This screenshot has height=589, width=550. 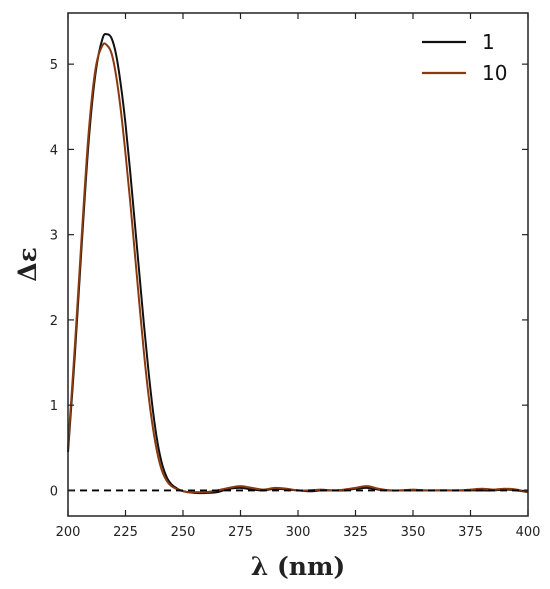 What do you see at coordinates (68, 532) in the screenshot?
I see `x-tick-label: 200` at bounding box center [68, 532].